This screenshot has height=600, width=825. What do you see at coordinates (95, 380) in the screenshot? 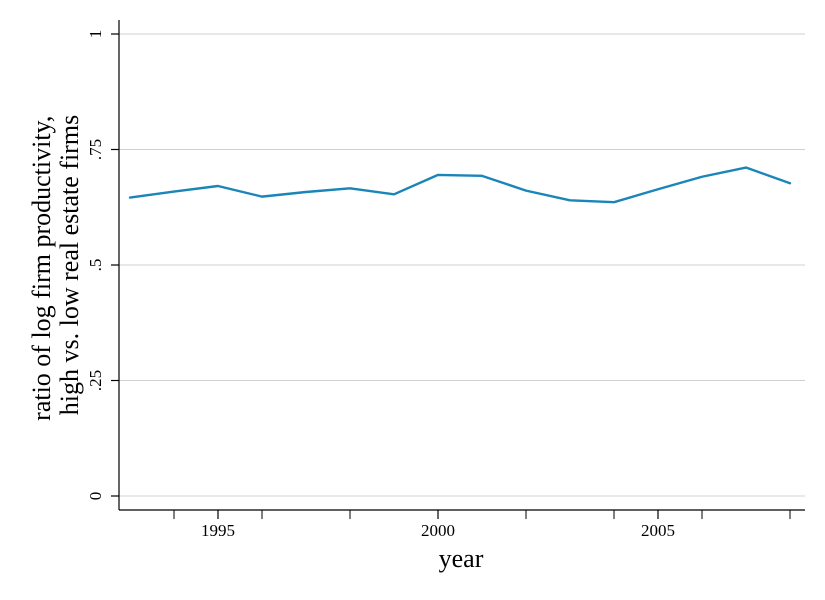
I see `y-tick-label: .25` at bounding box center [95, 380].